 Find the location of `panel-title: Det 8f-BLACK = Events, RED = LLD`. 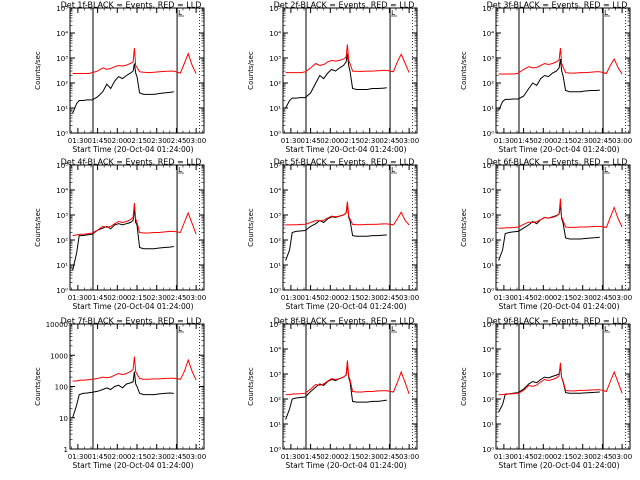

panel-title: Det 8f-BLACK = Events, RED = LLD is located at coordinates (344, 321).